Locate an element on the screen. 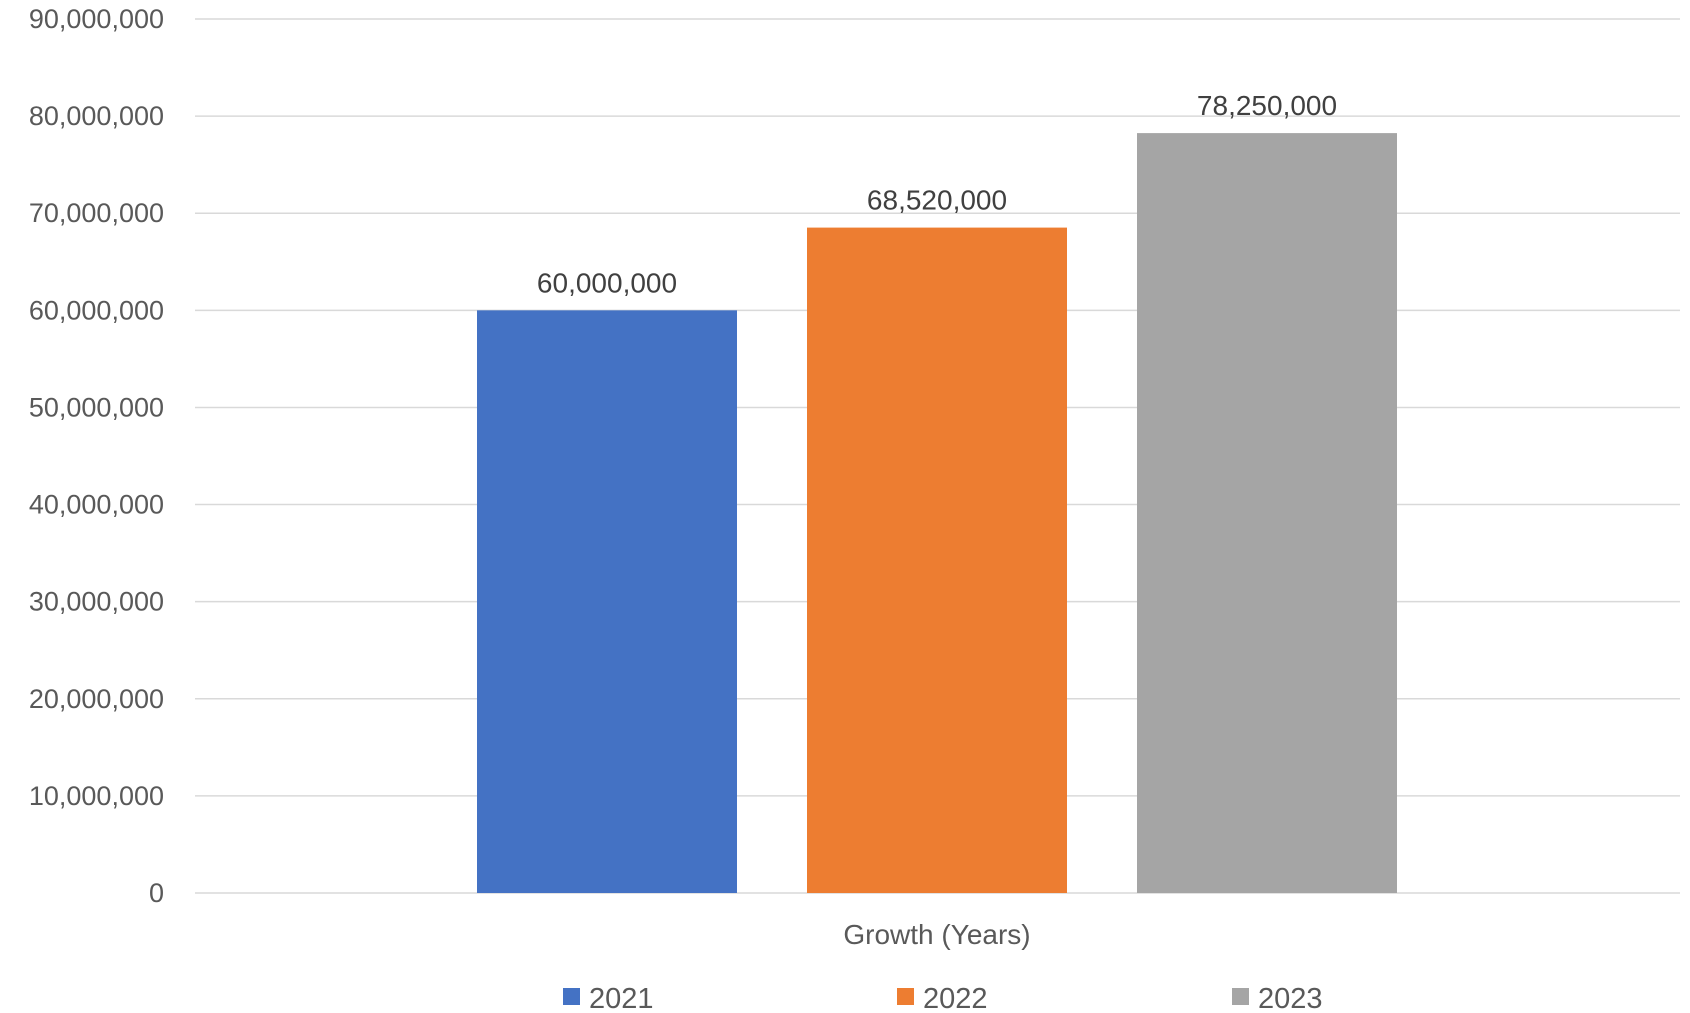 The height and width of the screenshot is (1013, 1690). y-tick-label: 10,000,000 is located at coordinates (96, 796).